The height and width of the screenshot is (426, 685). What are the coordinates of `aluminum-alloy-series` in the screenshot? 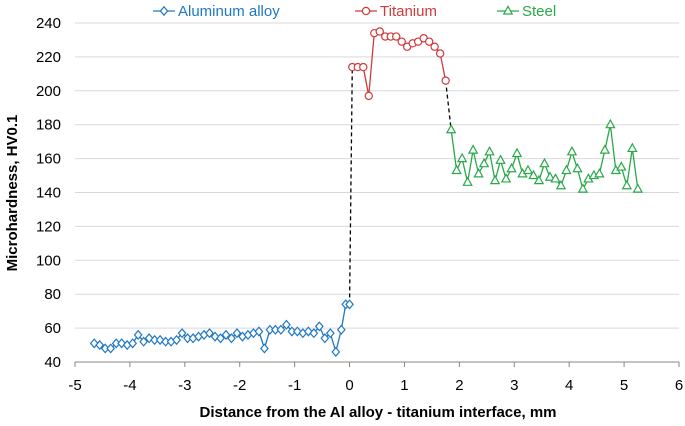 It's located at (221, 328).